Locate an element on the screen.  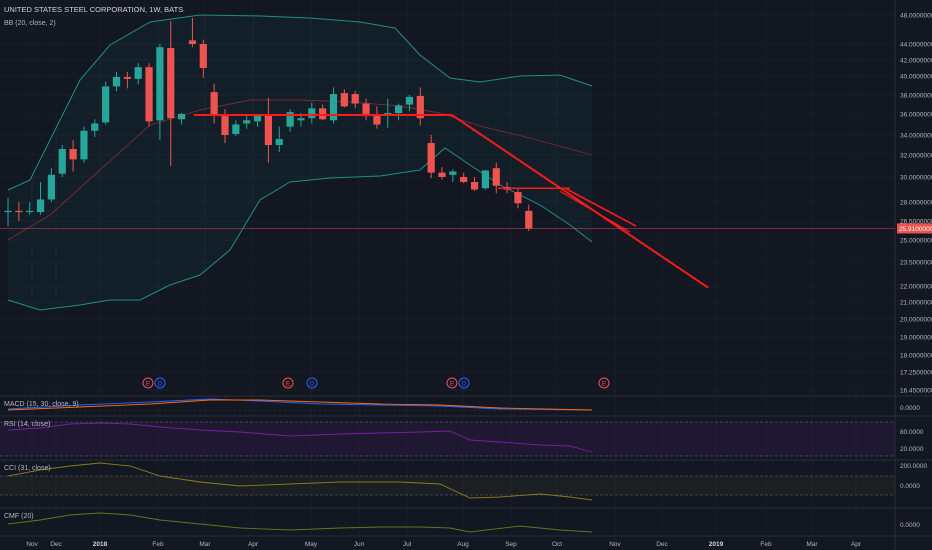
price-tick-label: 18.0000000 is located at coordinates (916, 356).